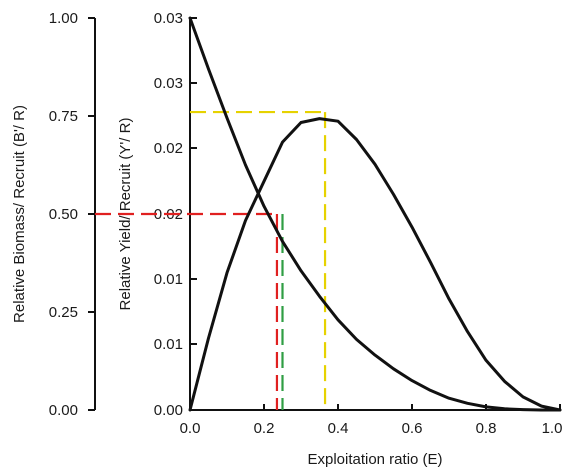 The width and height of the screenshot is (575, 472). I want to click on right-tick-label: 0.02, so click(168, 148).